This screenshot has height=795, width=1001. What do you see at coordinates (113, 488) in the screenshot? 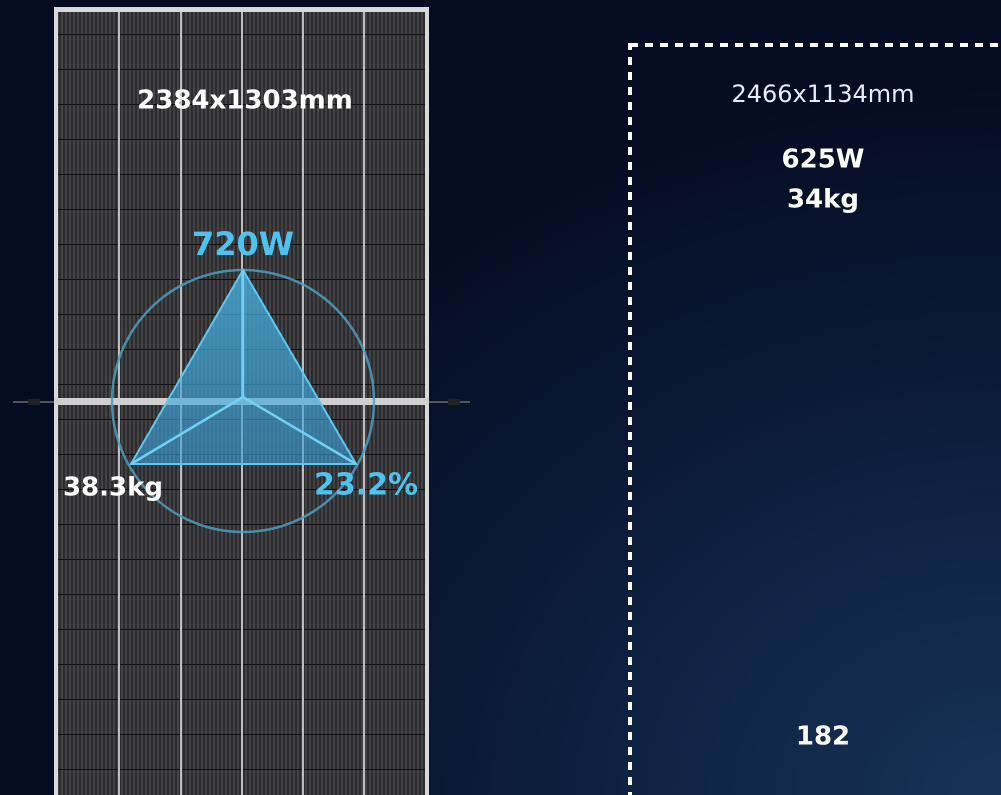
I see `weight-label: 38.3kg` at bounding box center [113, 488].